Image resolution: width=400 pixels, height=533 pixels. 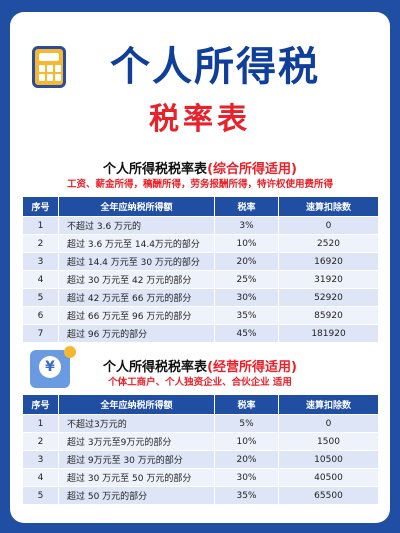 I want to click on table-row: 7 超过 96 万元的部分 45% 181920, so click(x=200, y=333).